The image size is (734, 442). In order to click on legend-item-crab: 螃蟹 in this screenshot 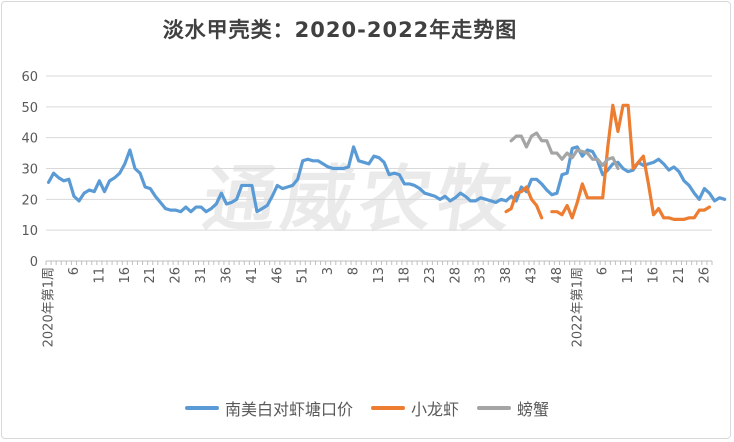, I will do `click(513, 408)`.